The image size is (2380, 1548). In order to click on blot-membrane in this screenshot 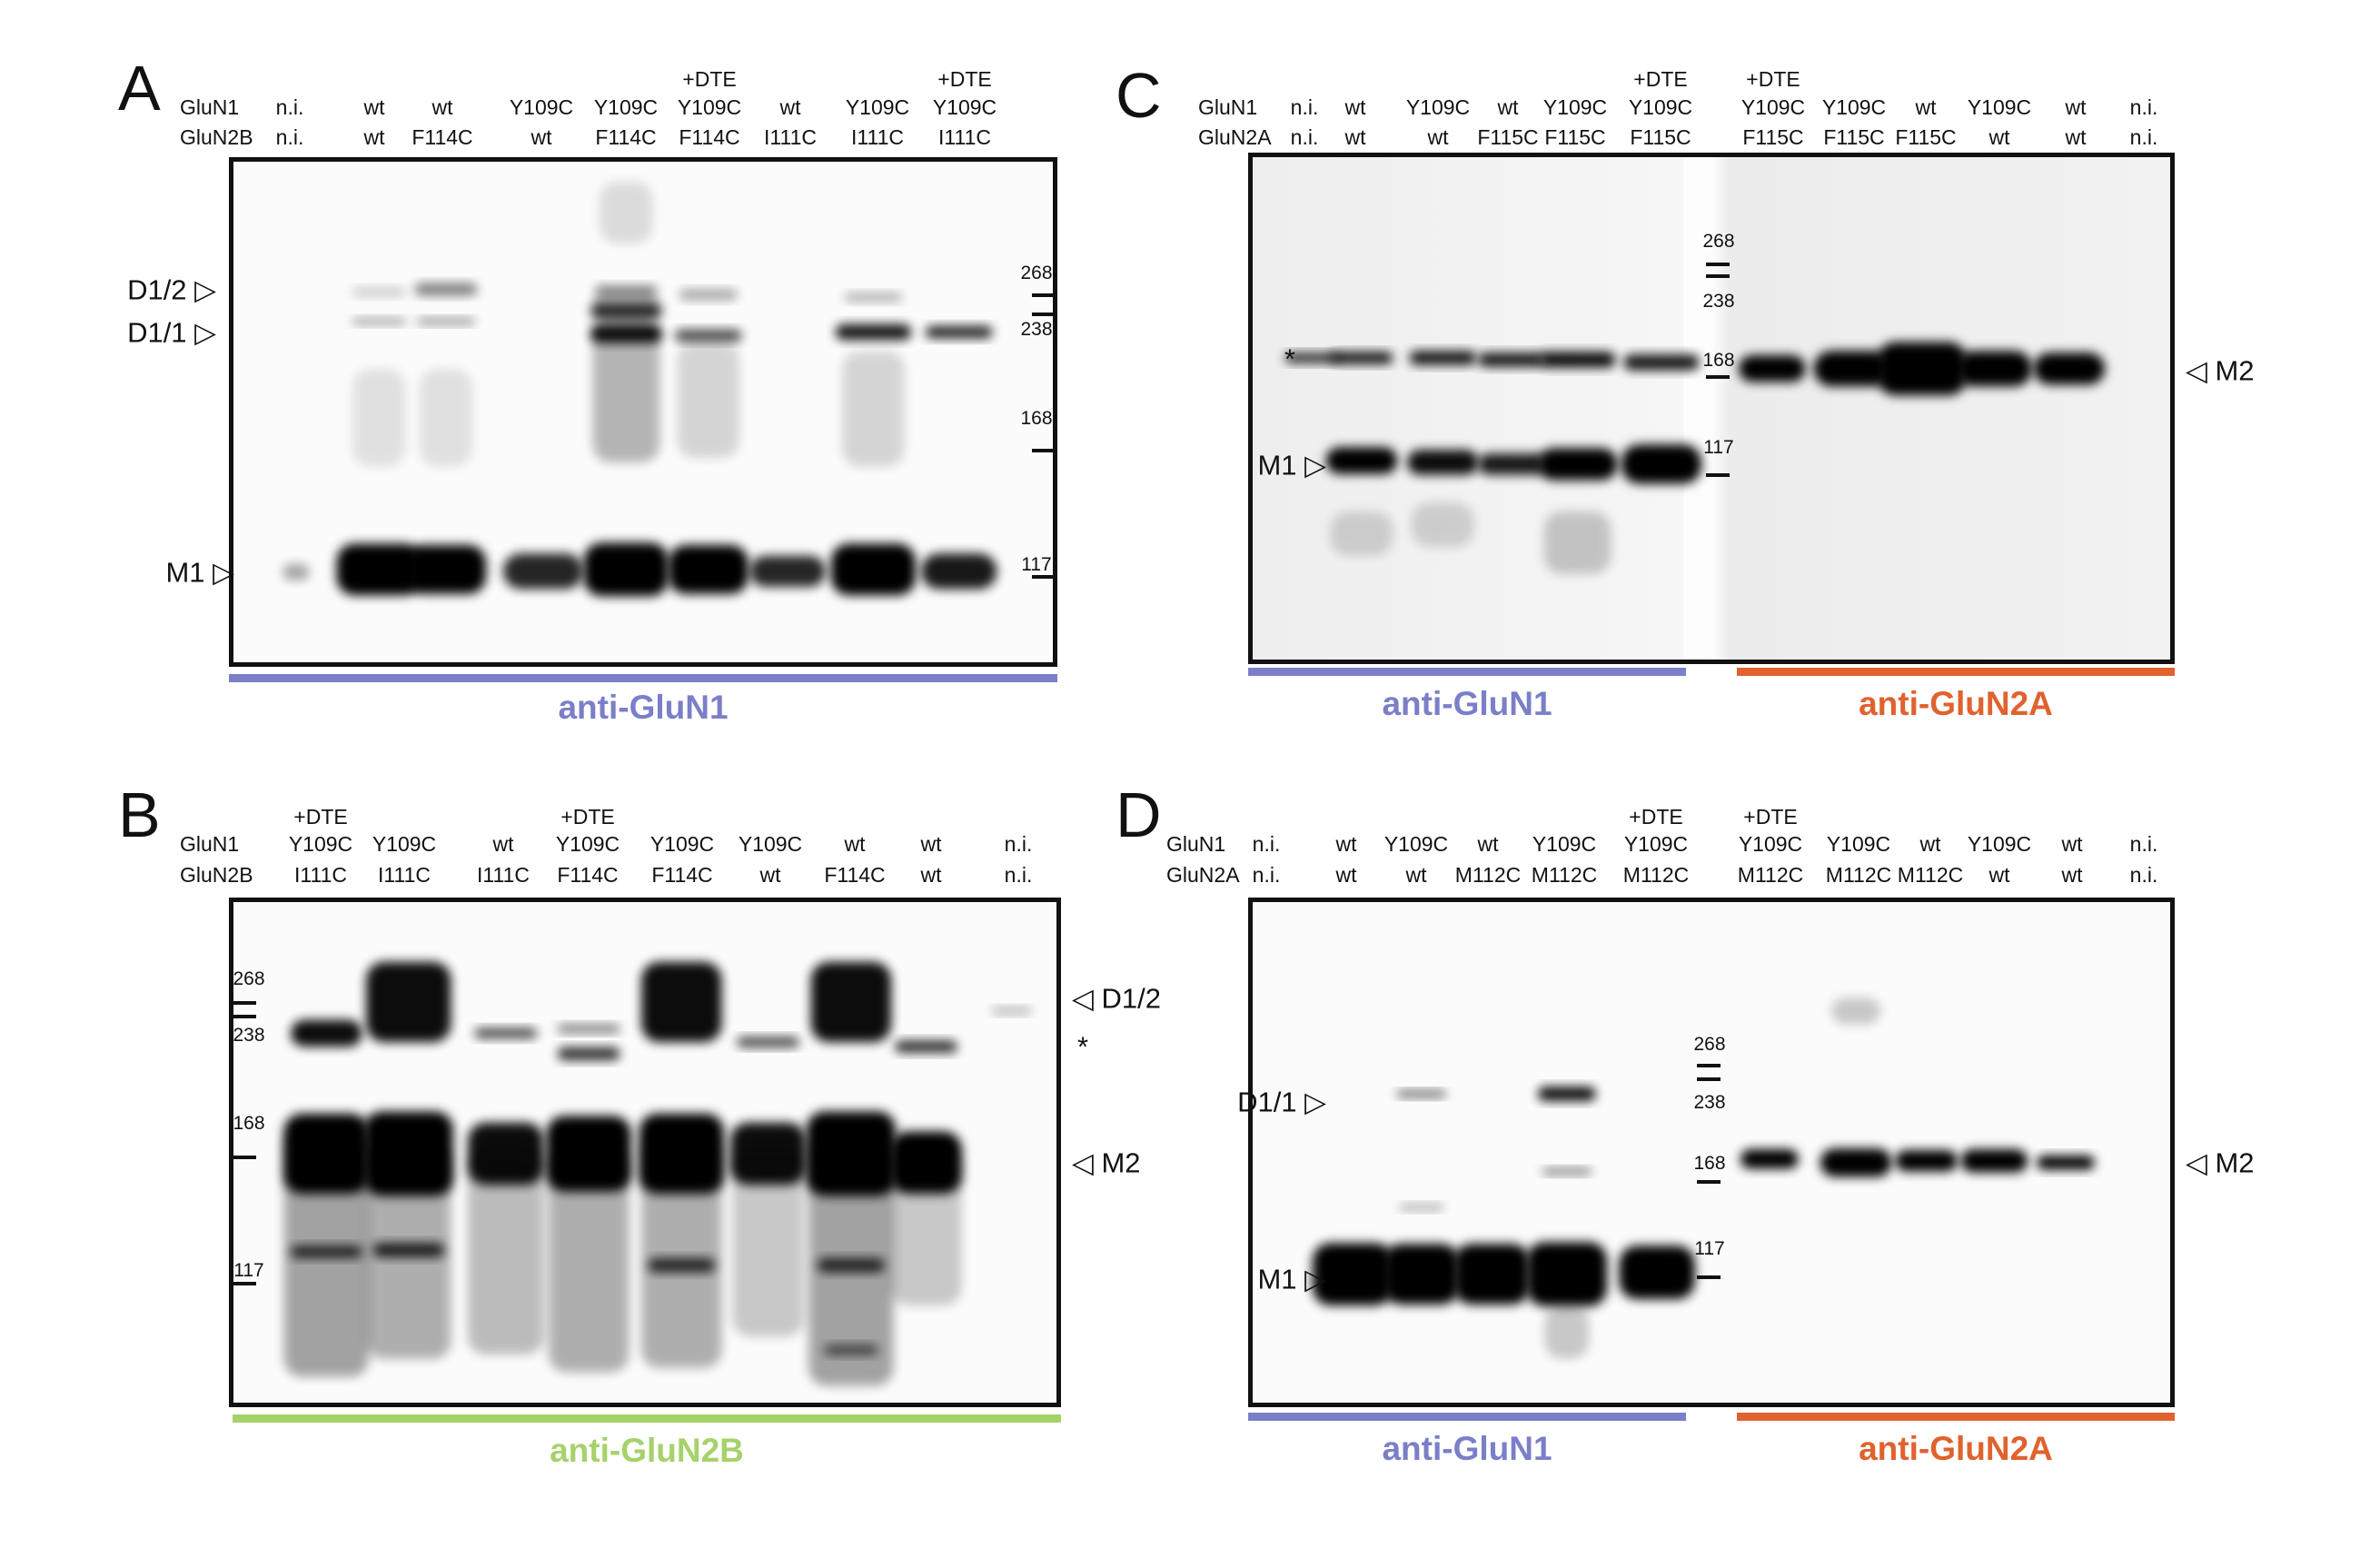, I will do `click(1711, 408)`.